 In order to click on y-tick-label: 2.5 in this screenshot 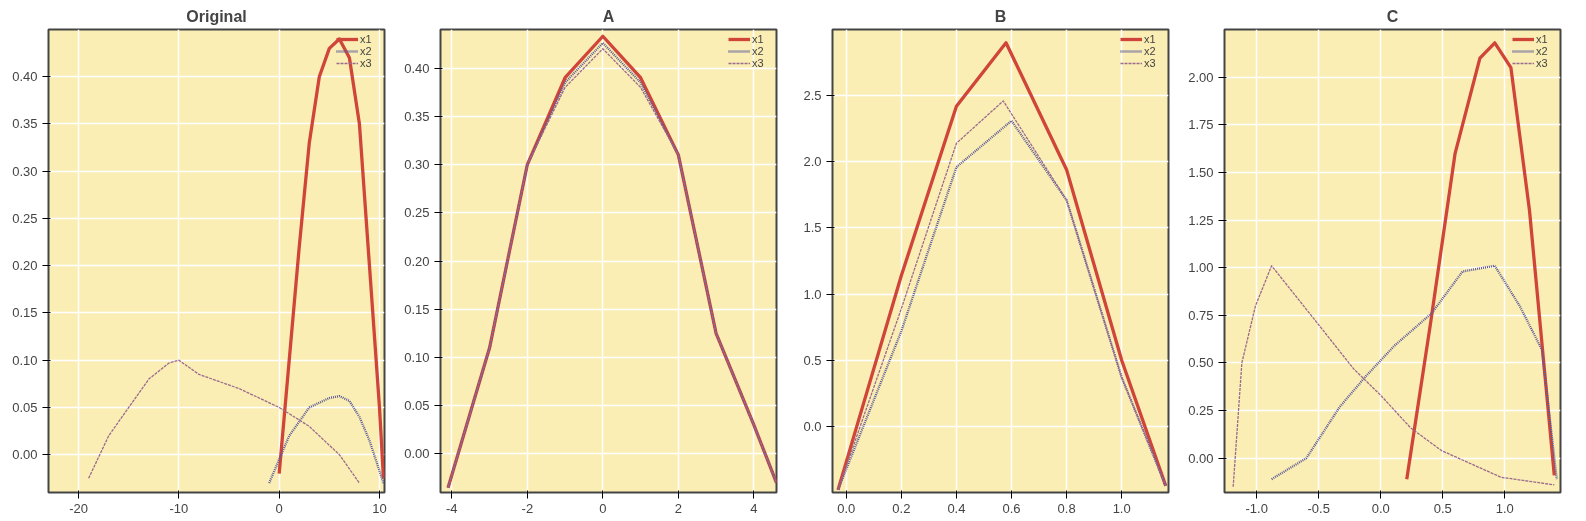, I will do `click(812, 96)`.